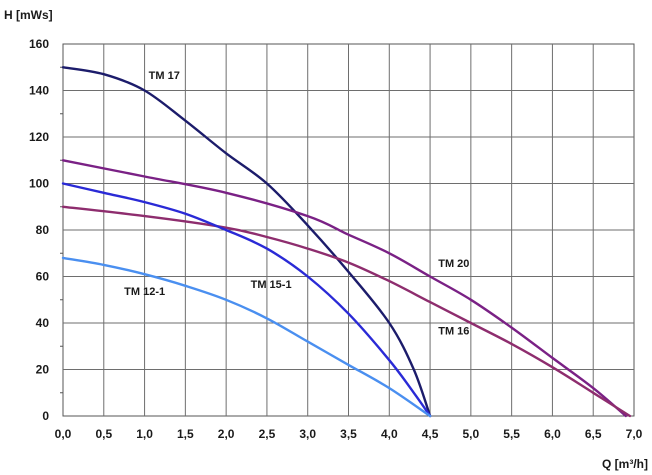  Describe the element at coordinates (267, 434) in the screenshot. I see `x-tick-label: 2,5` at that location.